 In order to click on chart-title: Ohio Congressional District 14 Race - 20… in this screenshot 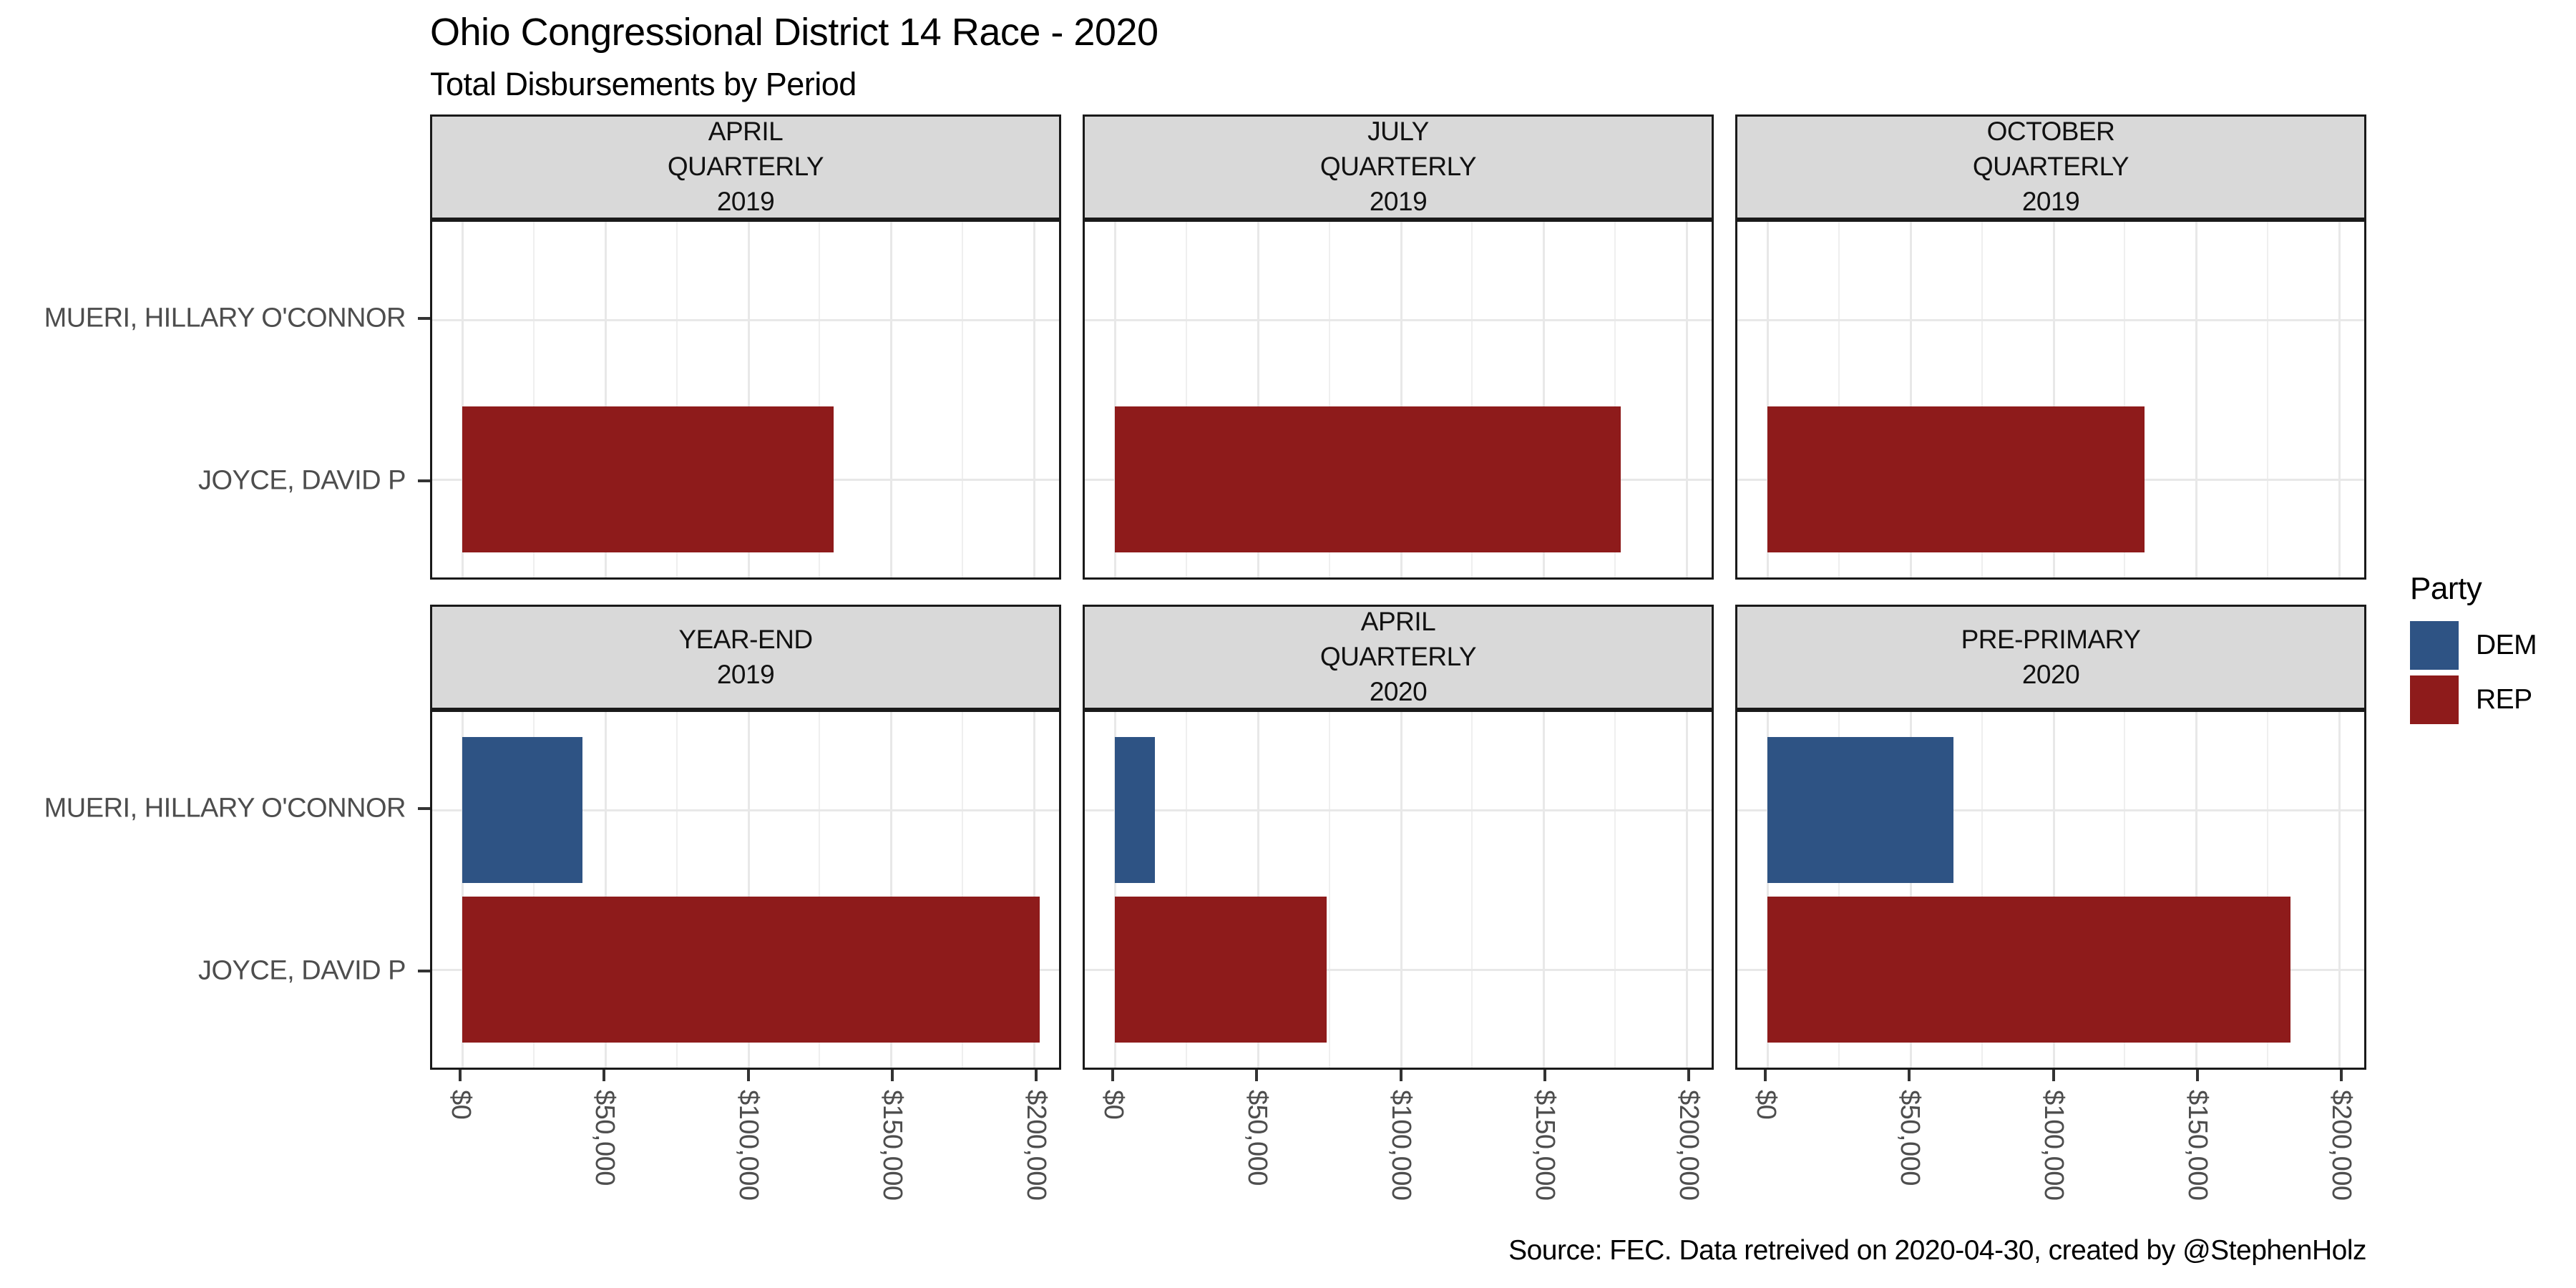, I will do `click(794, 32)`.